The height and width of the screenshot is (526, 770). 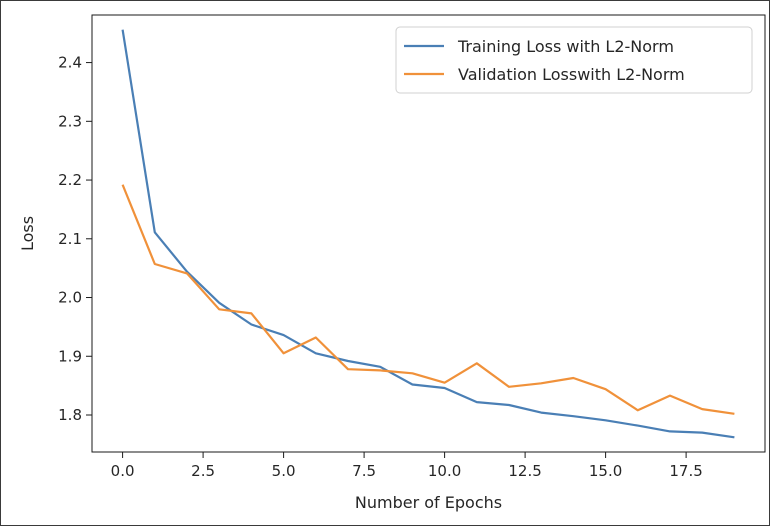 What do you see at coordinates (70, 180) in the screenshot?
I see `y-tick-label: 2.2` at bounding box center [70, 180].